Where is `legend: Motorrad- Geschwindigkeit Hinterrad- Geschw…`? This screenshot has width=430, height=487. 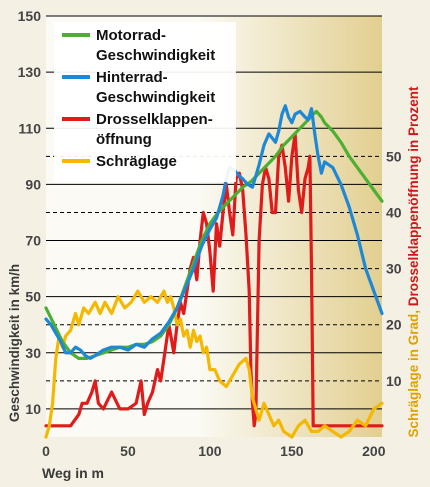
legend: Motorrad- Geschwindigkeit Hinterrad- Geschw… is located at coordinates (145, 102).